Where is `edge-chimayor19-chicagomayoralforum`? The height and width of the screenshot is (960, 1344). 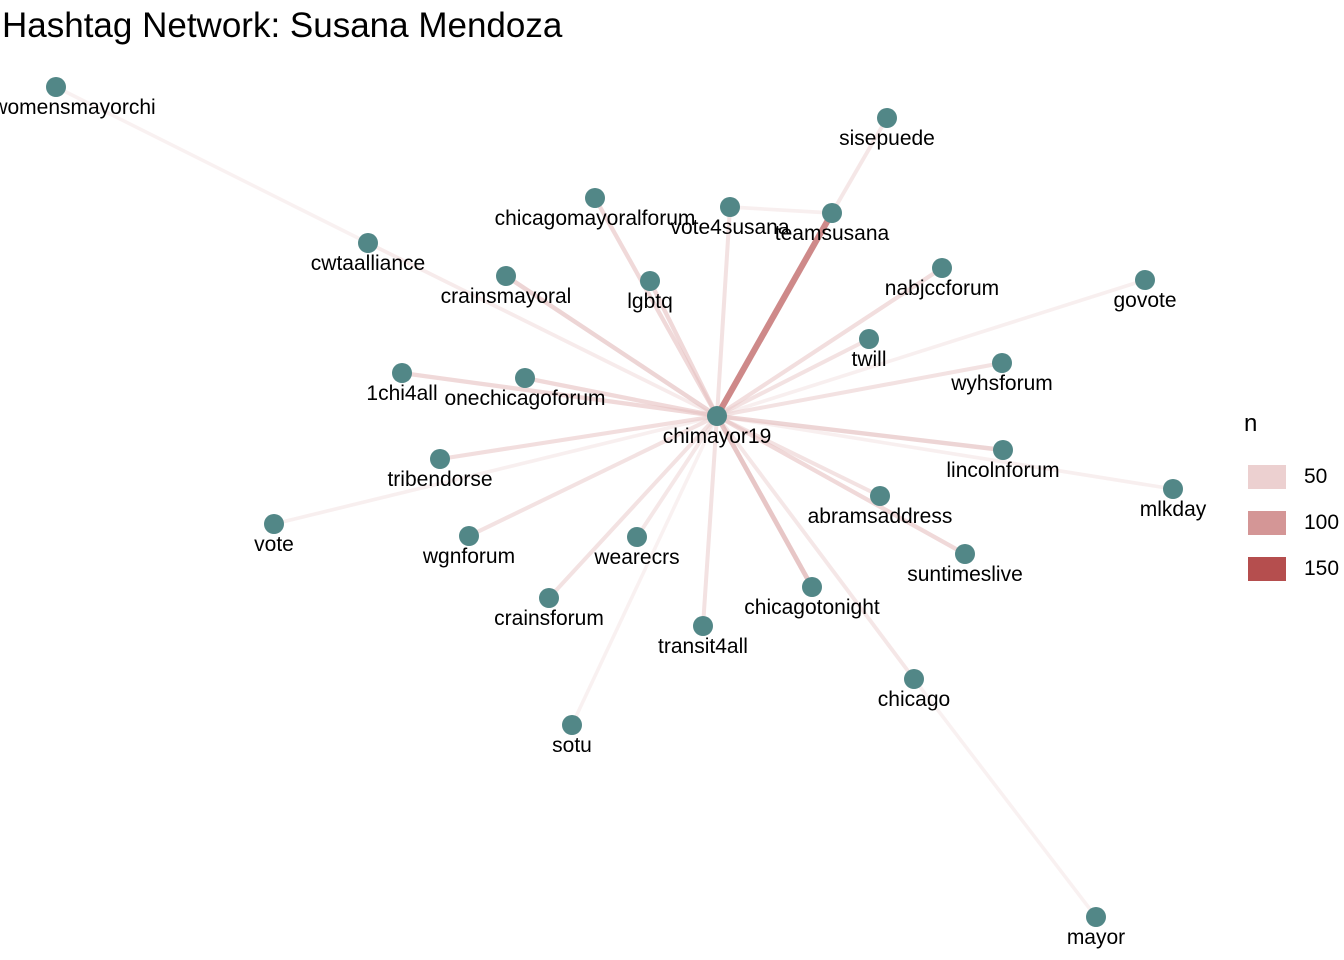
edge-chimayor19-chicagomayoralforum is located at coordinates (656, 307).